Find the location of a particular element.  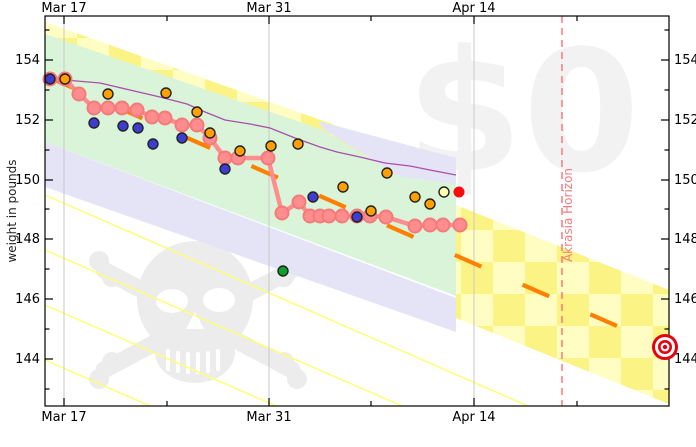

akrasia-horizon-label: Akrasia Horizon is located at coordinates (568, 215).